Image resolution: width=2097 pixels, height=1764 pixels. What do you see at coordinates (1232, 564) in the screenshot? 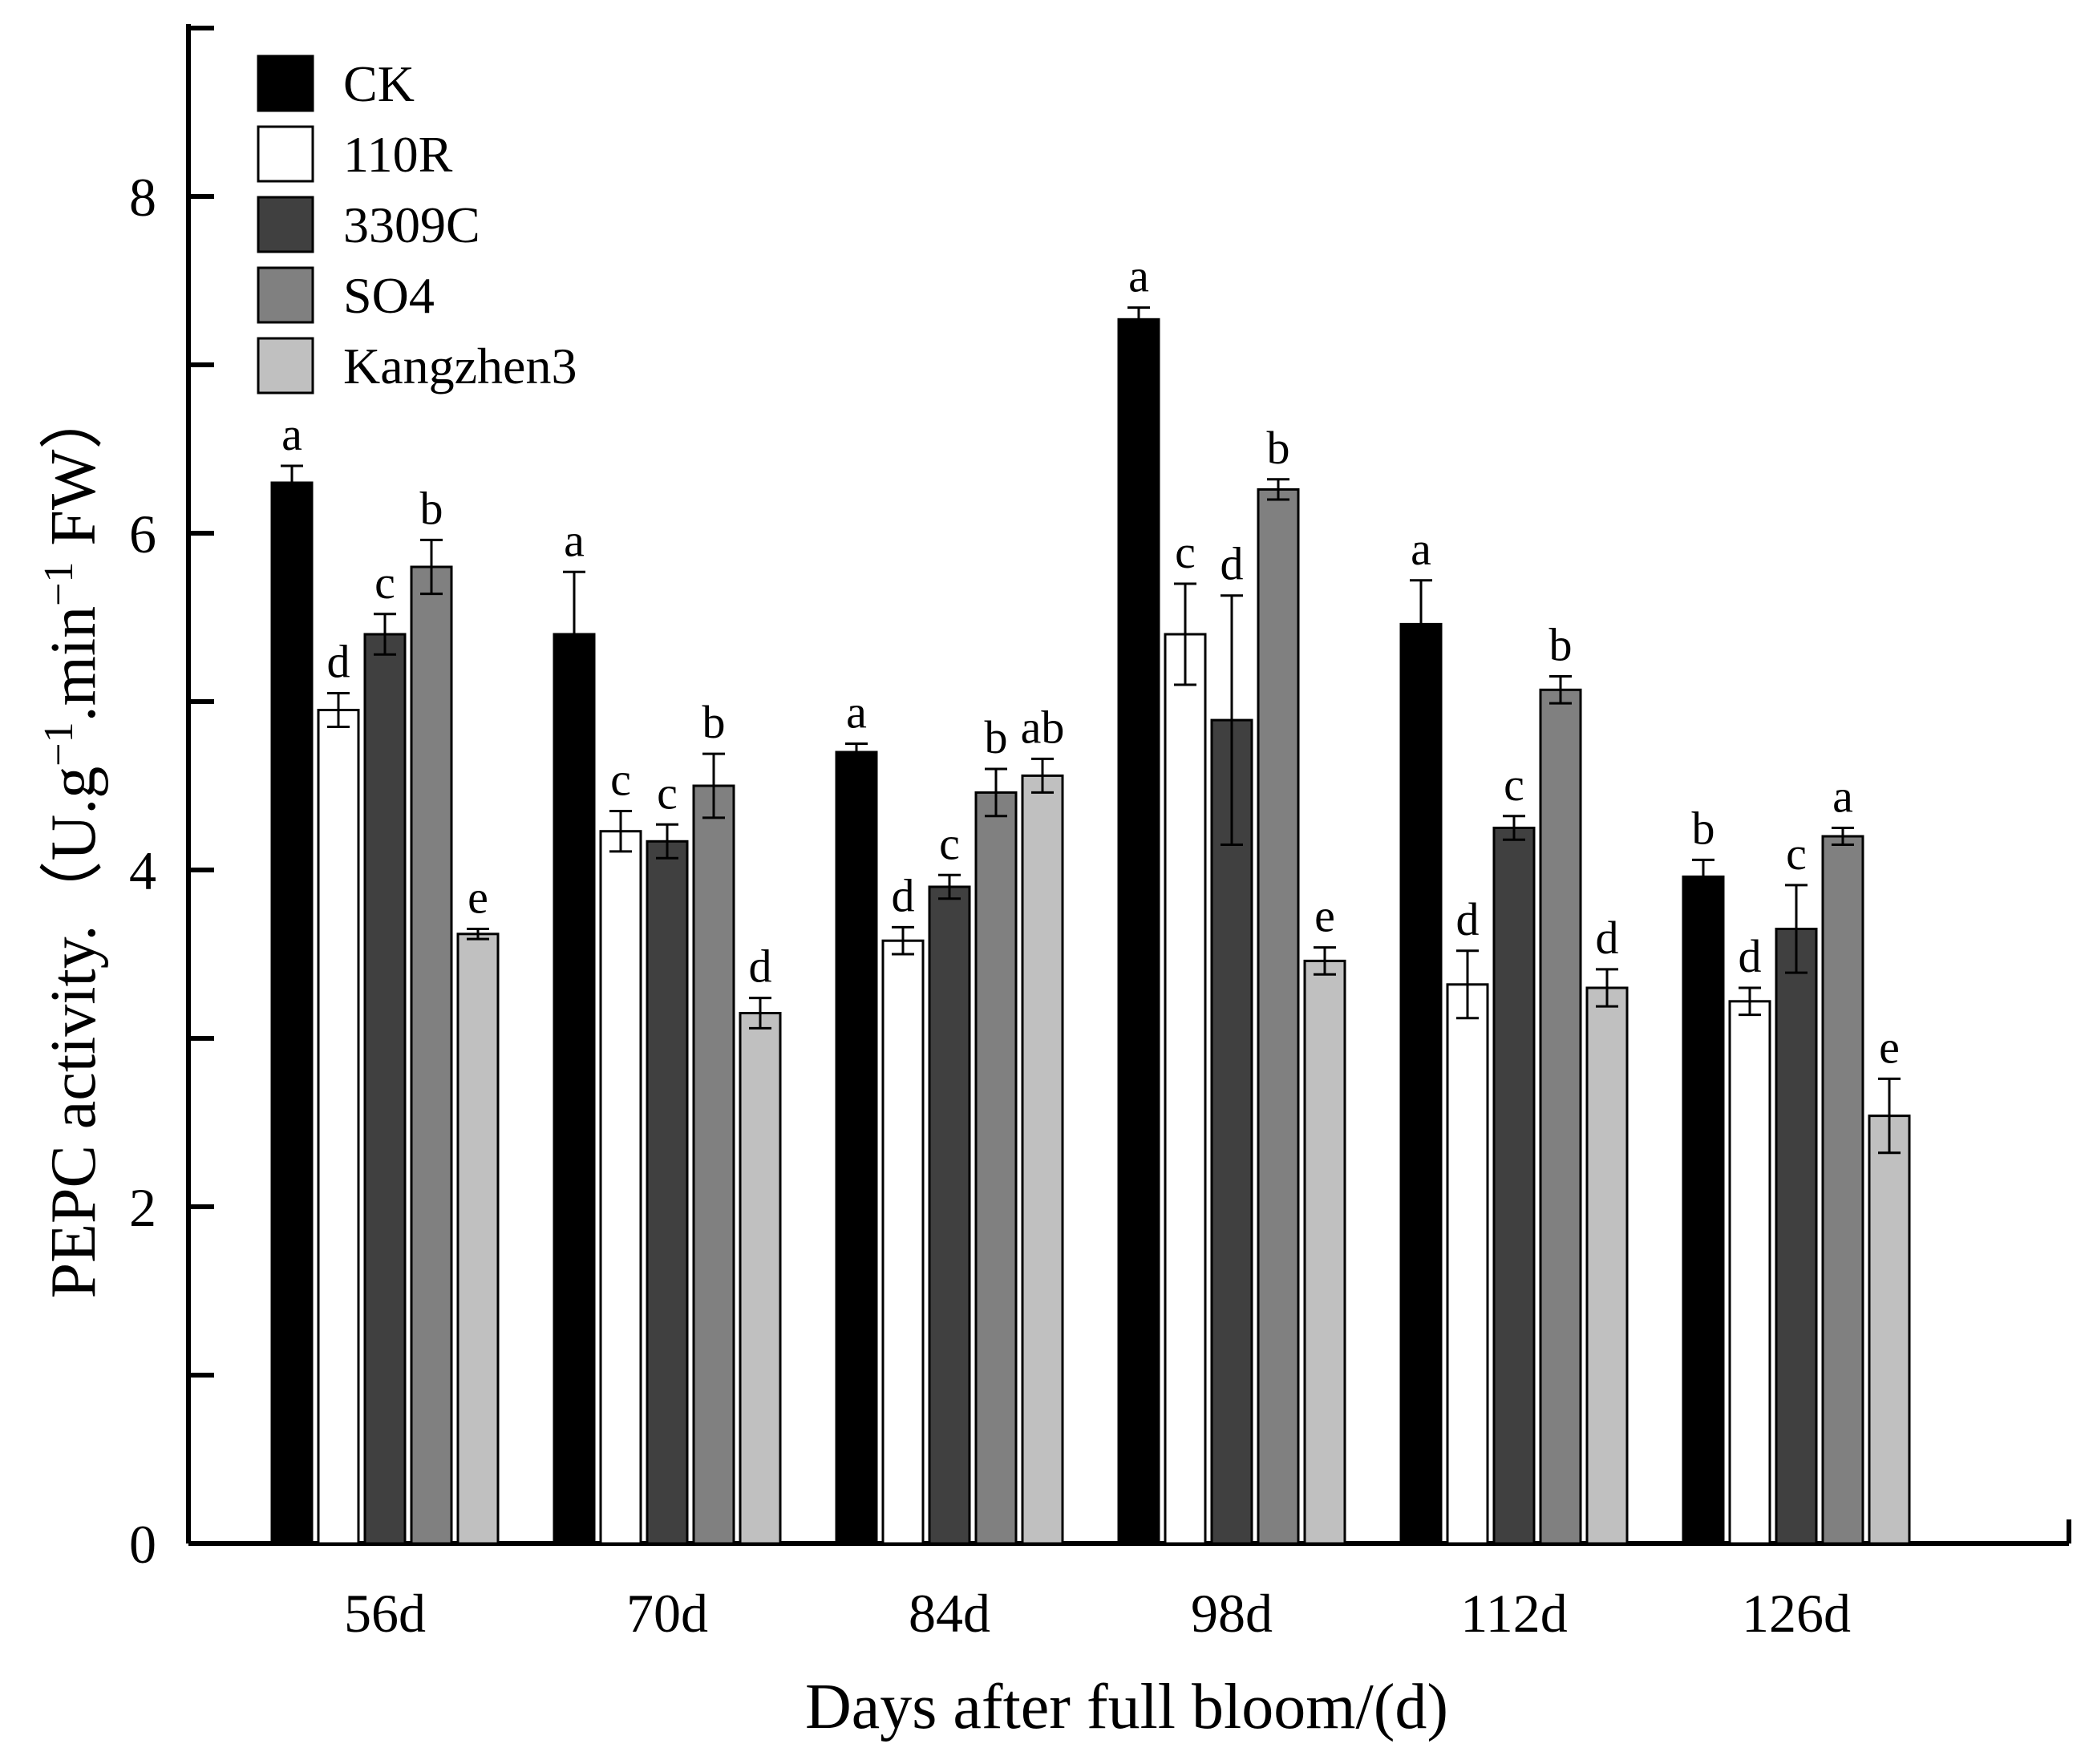
I see `sig-label-3309C-98d: d` at bounding box center [1232, 564].